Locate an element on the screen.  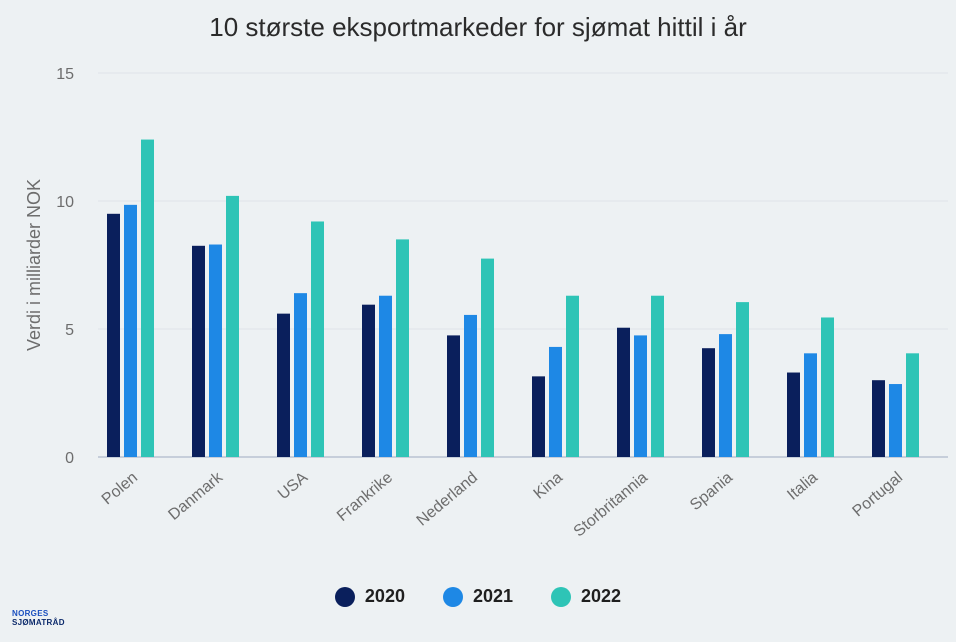
bar-2020-nederland is located at coordinates (453, 396).